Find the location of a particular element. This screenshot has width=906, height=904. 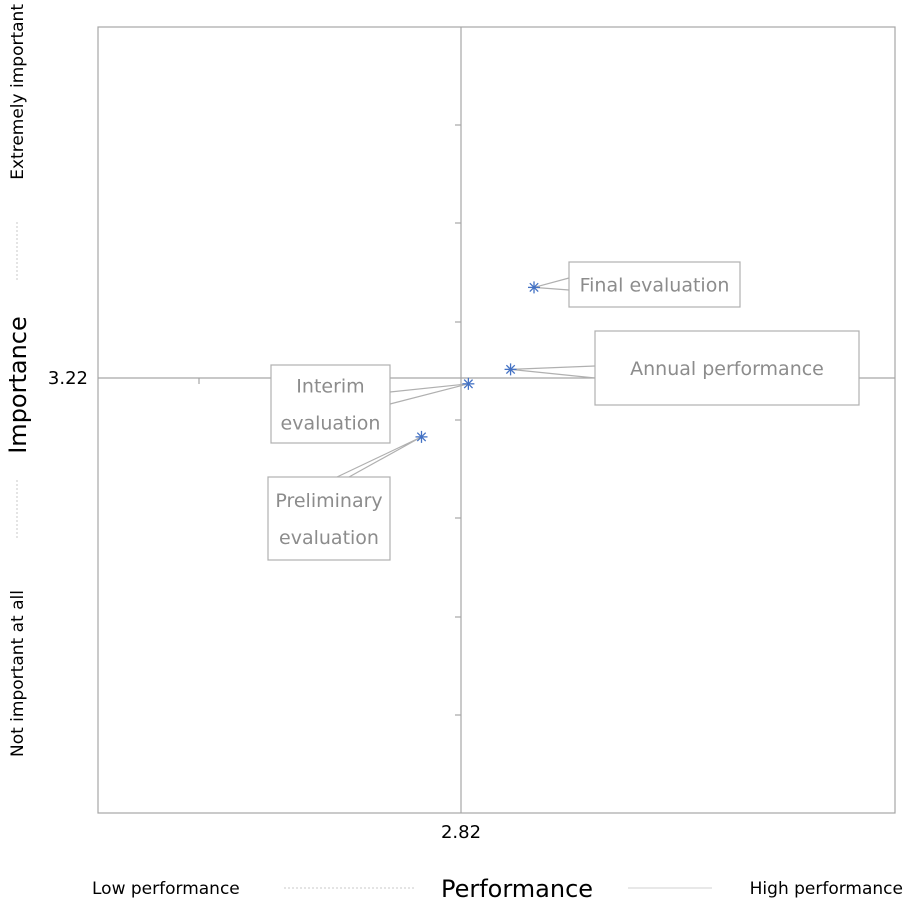

y-axis-title: Importance is located at coordinates (18, 385).